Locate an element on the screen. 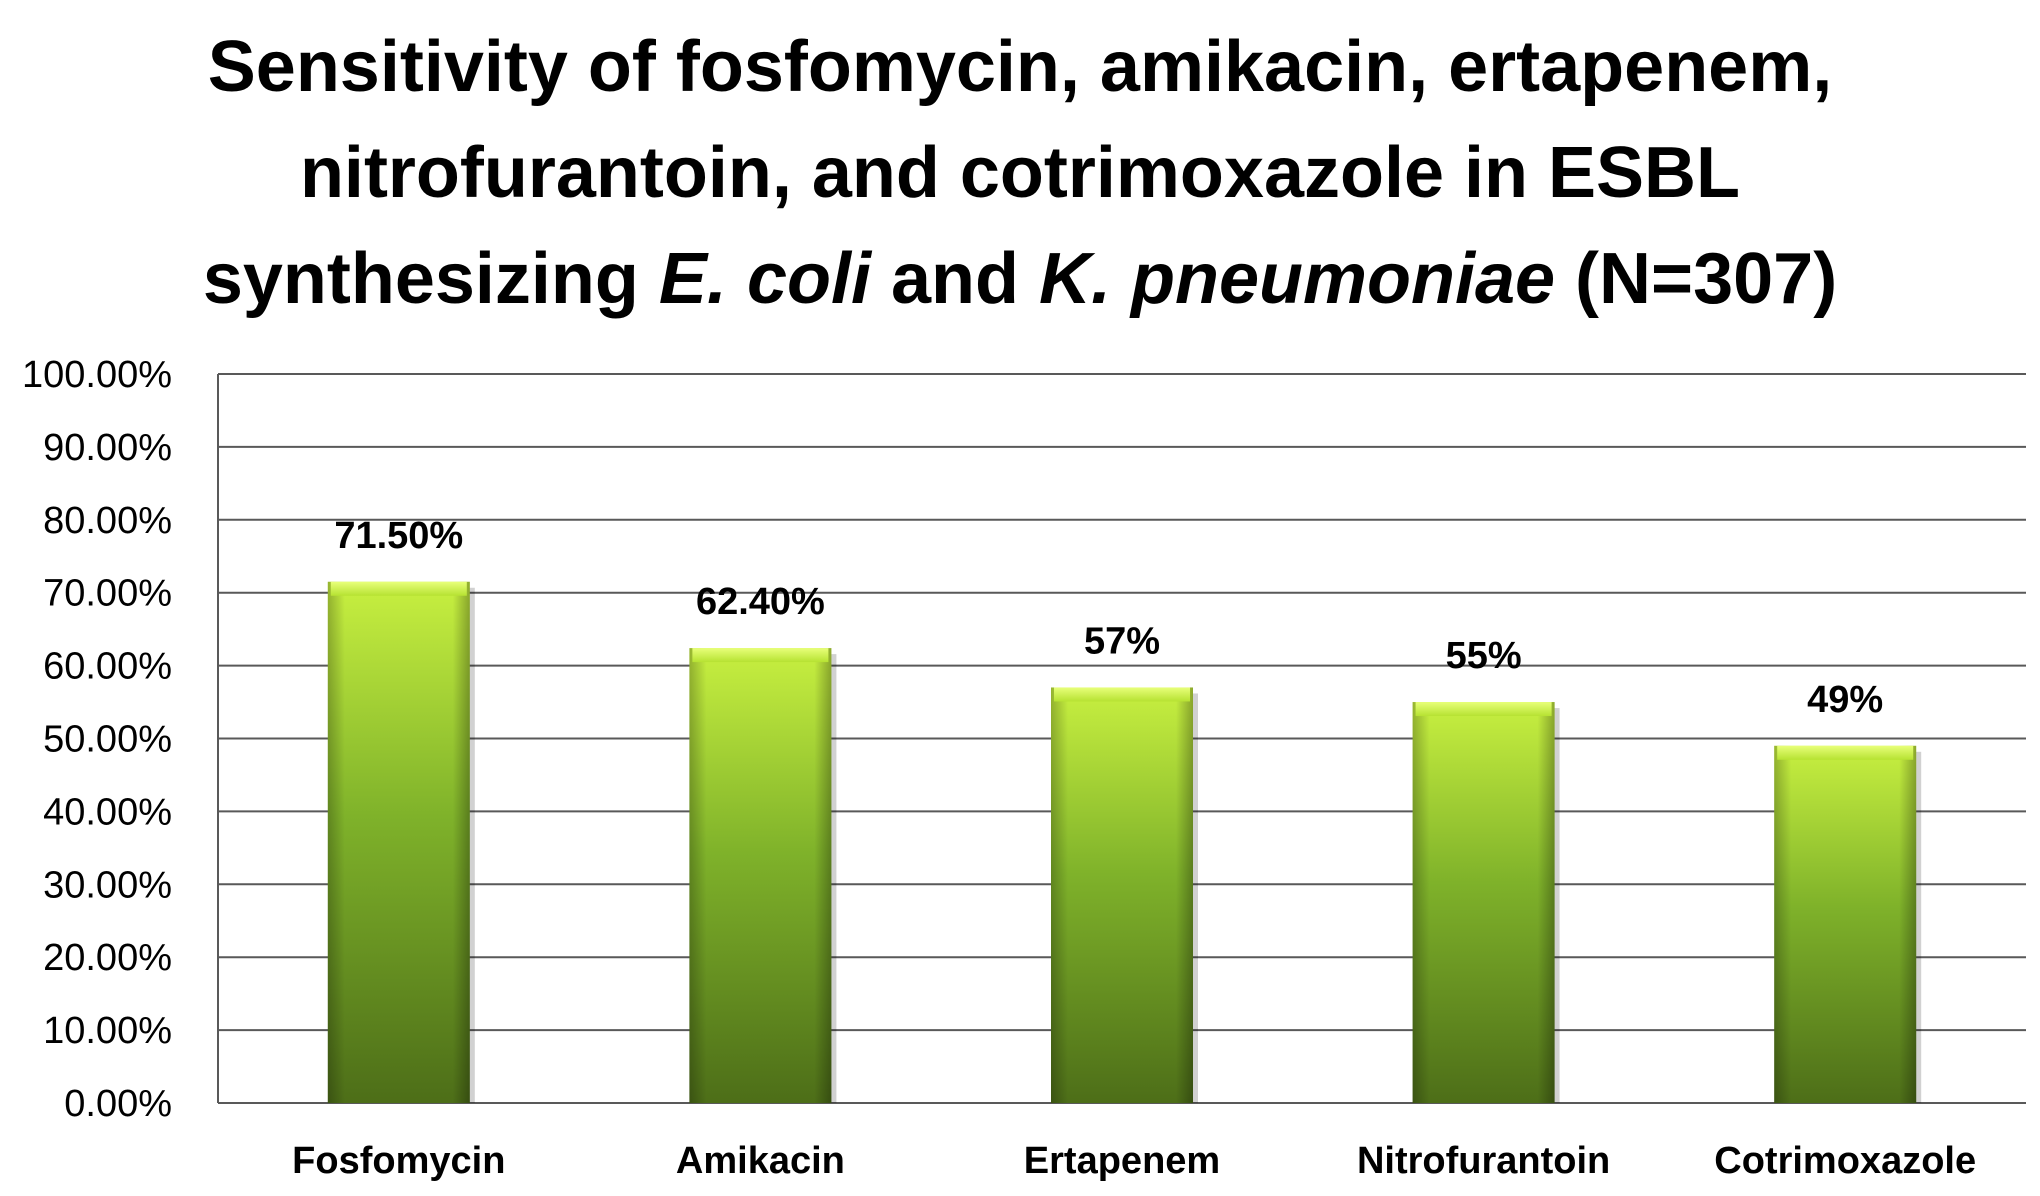  x-tick-label: Cotrimoxazole is located at coordinates (1845, 1161).